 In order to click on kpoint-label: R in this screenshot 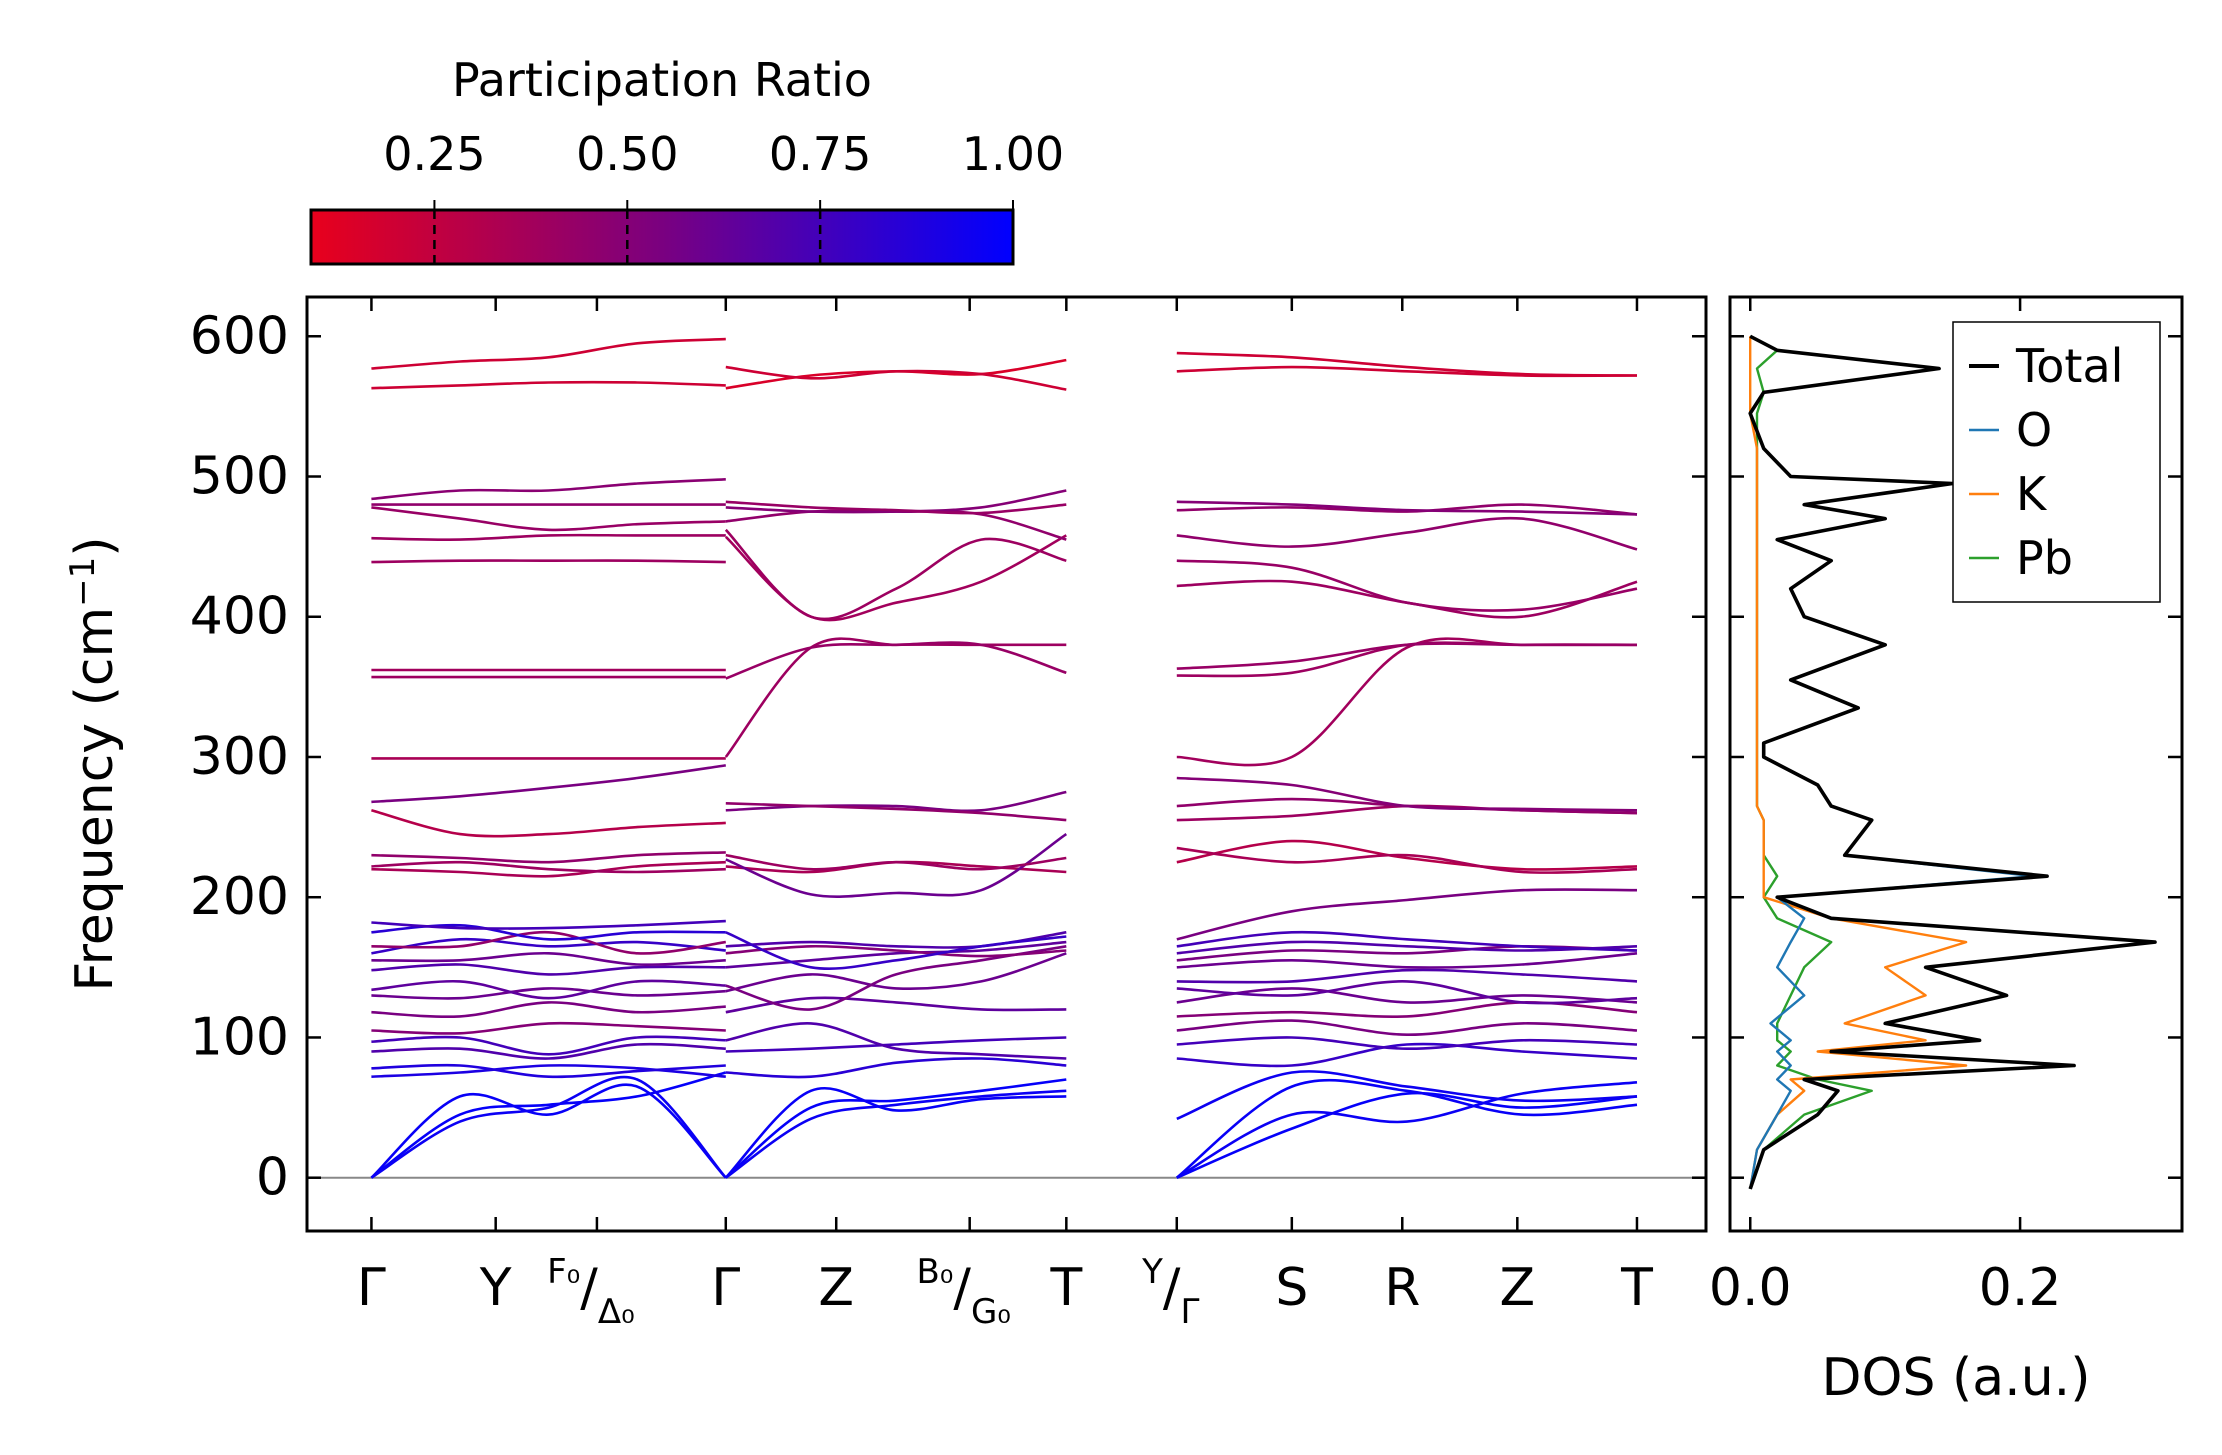, I will do `click(1402, 1288)`.